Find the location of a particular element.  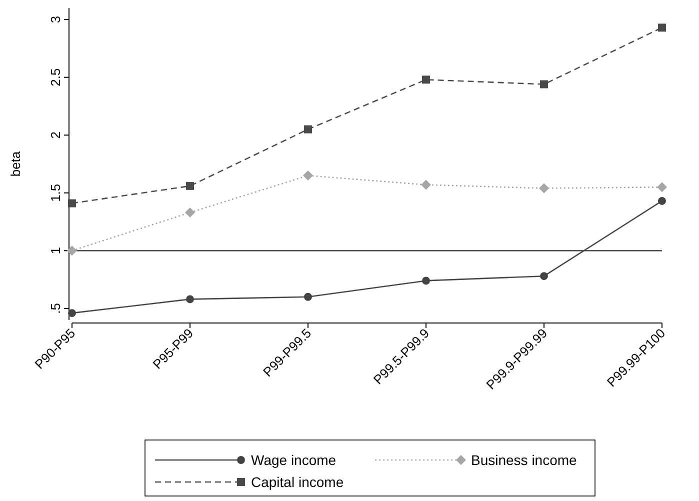

y-tick-label: 1 is located at coordinates (55, 250).